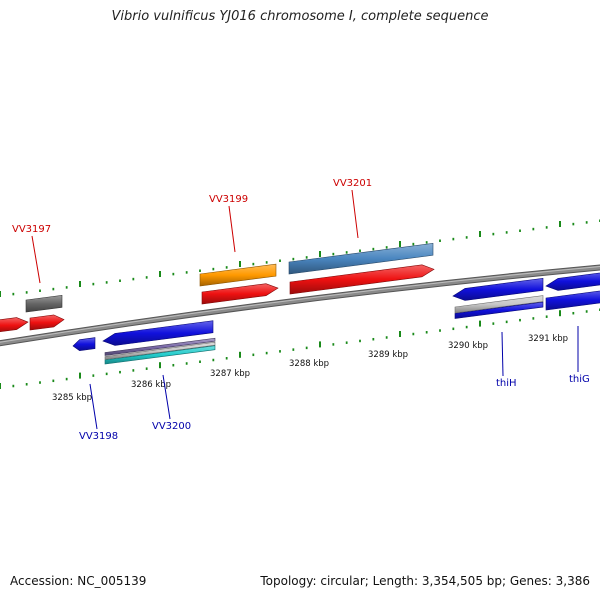 Image resolution: width=600 pixels, height=600 pixels. Describe the element at coordinates (499, 310) in the screenshot. I see `gene-band-blue-thih` at that location.